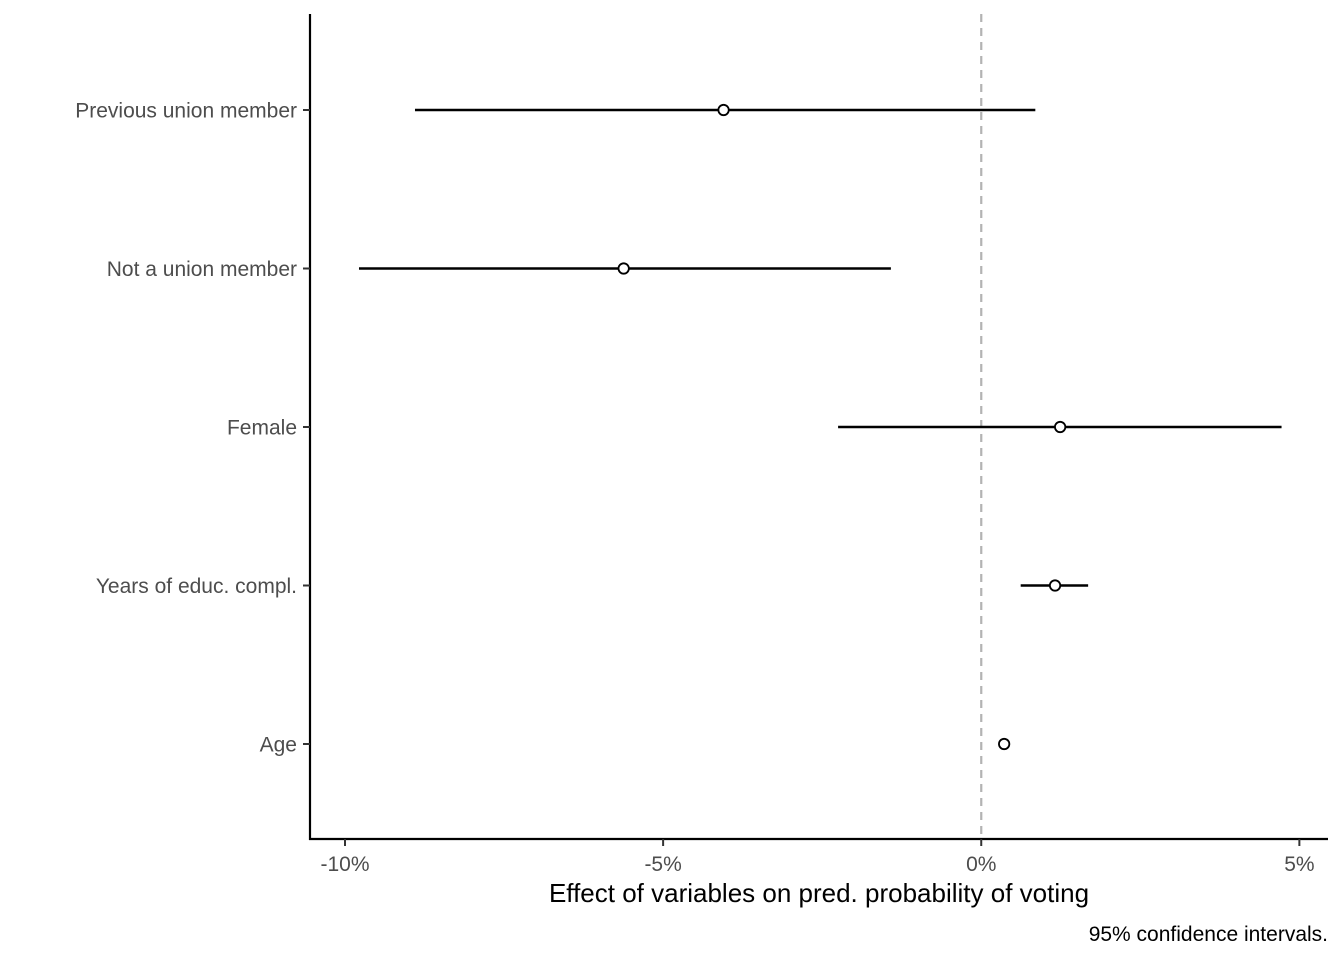  What do you see at coordinates (981, 864) in the screenshot?
I see `x-tick-label: 0%` at bounding box center [981, 864].